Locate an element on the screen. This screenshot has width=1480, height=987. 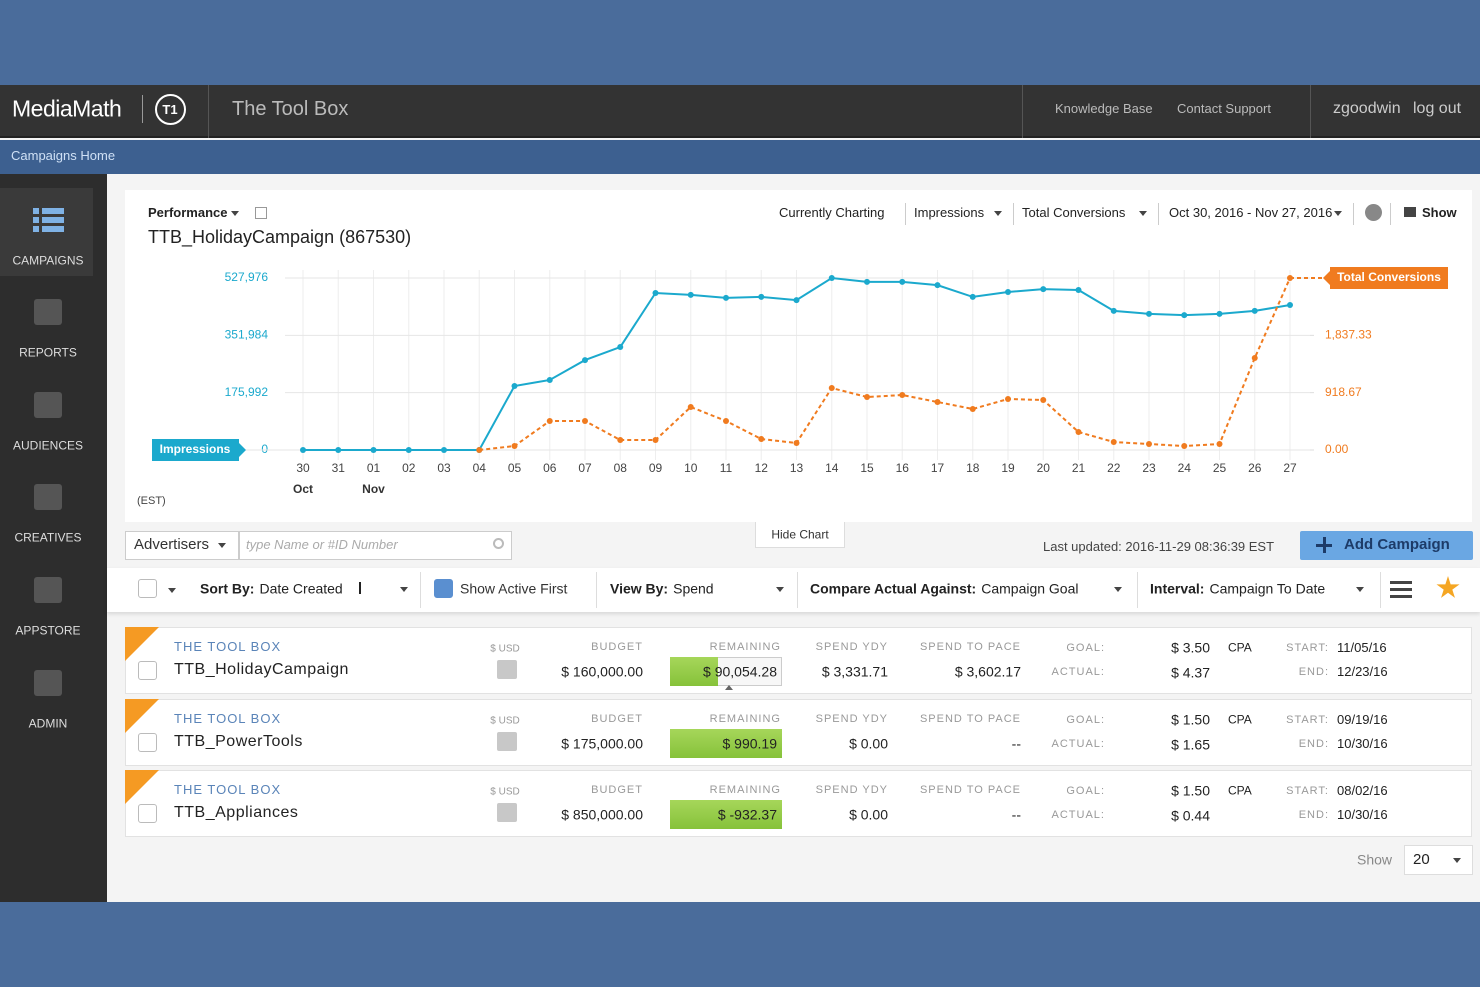
button-label: Add Campaign is located at coordinates (1397, 544).